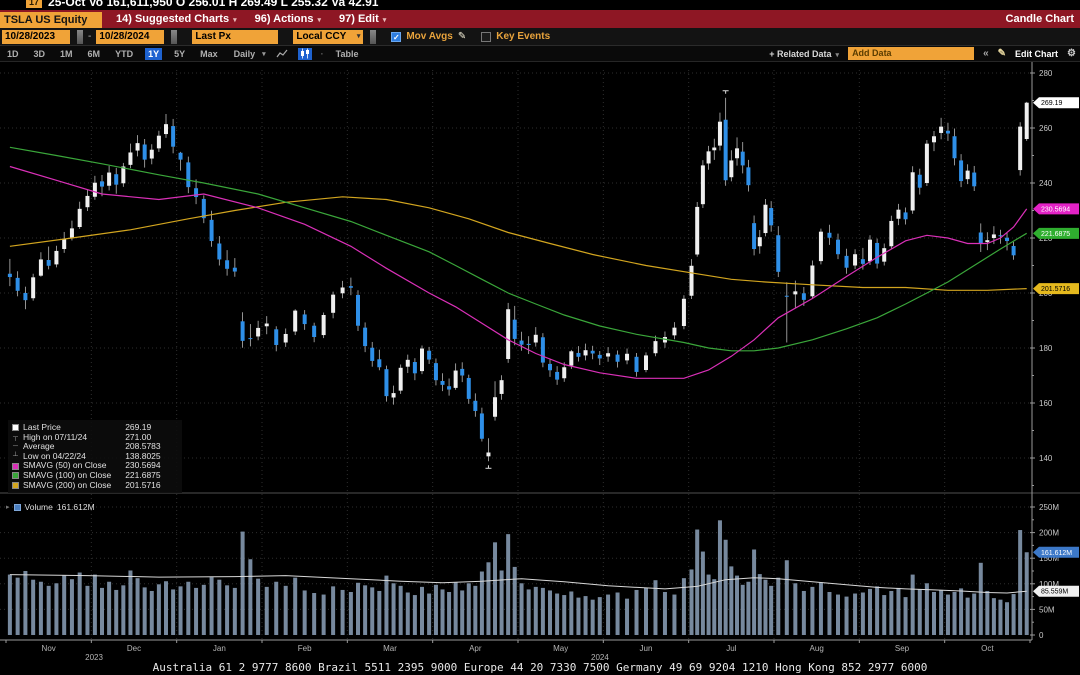  What do you see at coordinates (282, 54) in the screenshot?
I see `line-chart-icon` at bounding box center [282, 54].